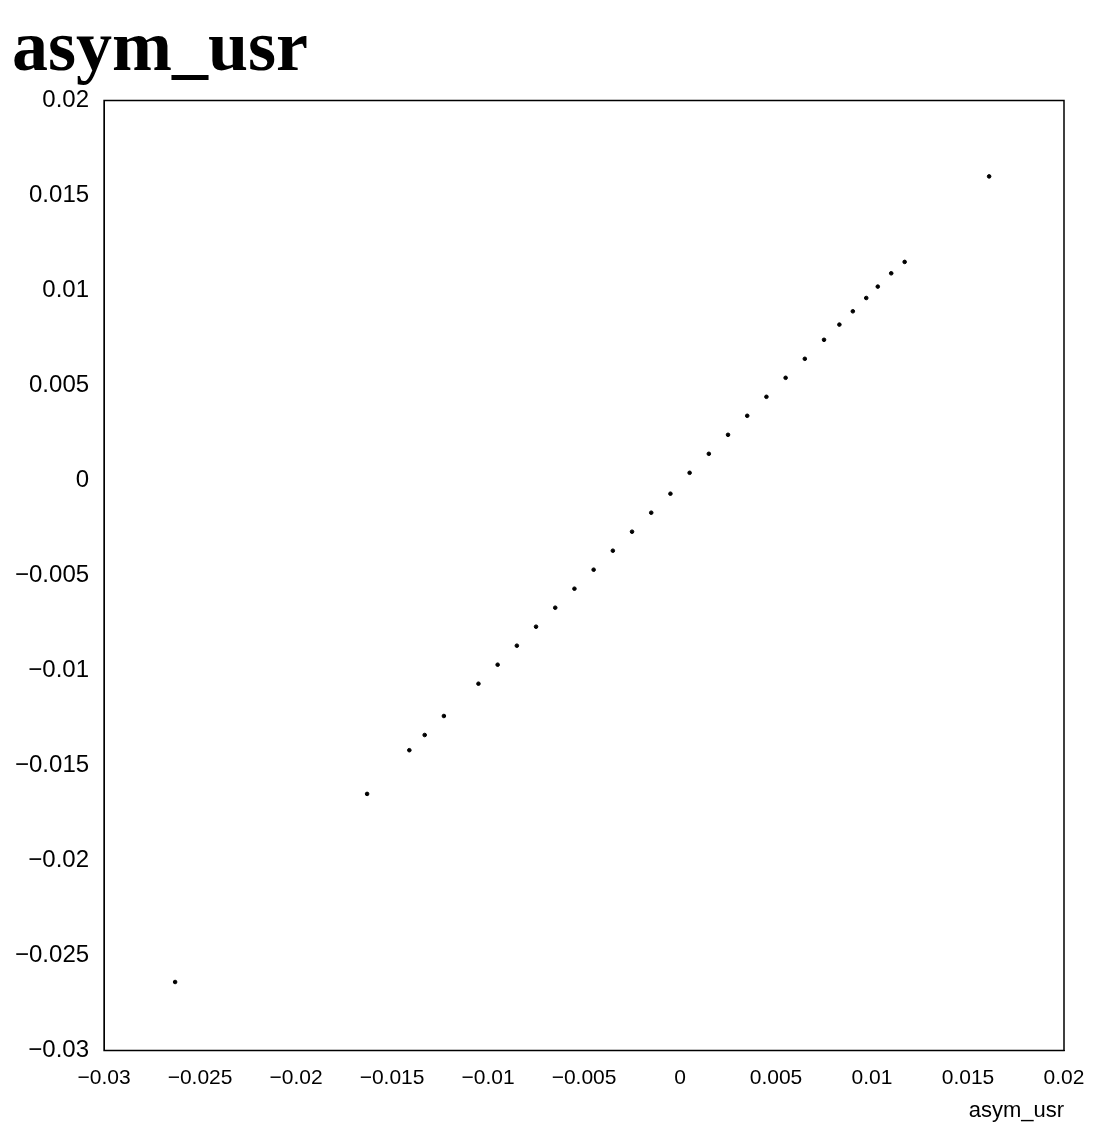  What do you see at coordinates (59, 384) in the screenshot?
I see `y-tick-label: 0.005` at bounding box center [59, 384].